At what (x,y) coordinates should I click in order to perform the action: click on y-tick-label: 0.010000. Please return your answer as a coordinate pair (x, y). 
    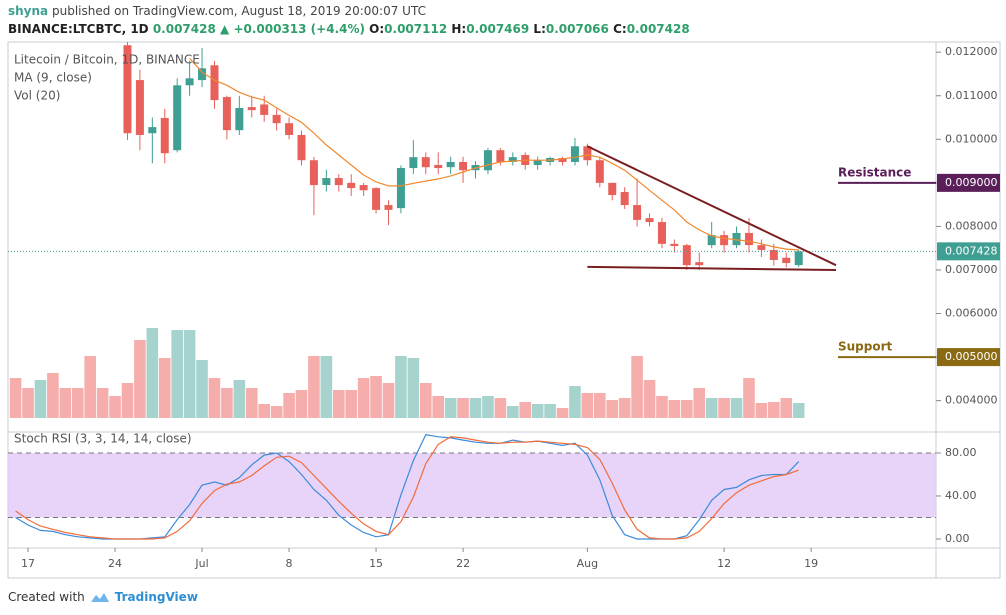
    Looking at the image, I should click on (971, 138).